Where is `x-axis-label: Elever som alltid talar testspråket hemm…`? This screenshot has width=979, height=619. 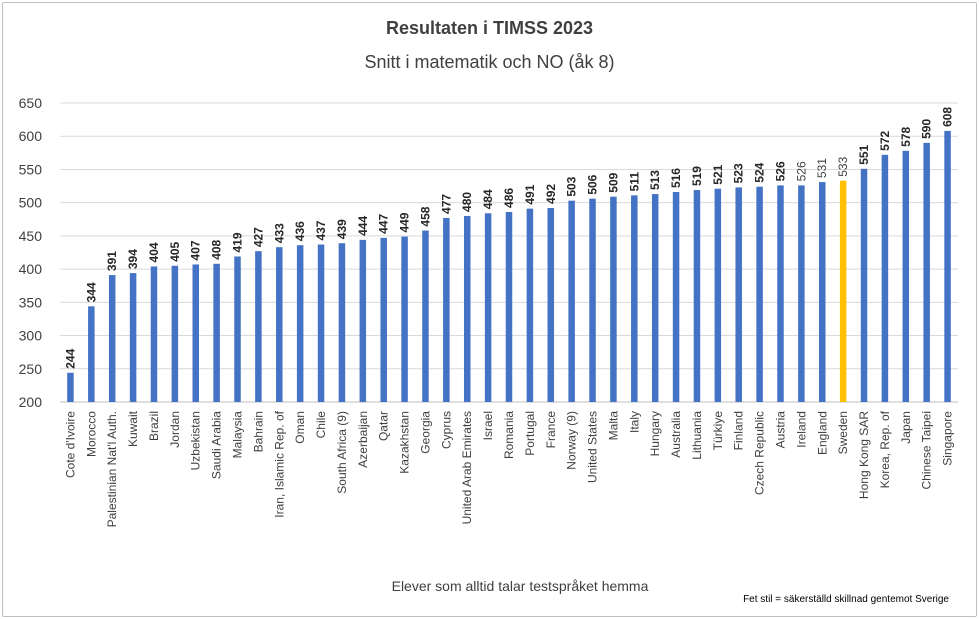 x-axis-label: Elever som alltid talar testspråket hemm… is located at coordinates (520, 586).